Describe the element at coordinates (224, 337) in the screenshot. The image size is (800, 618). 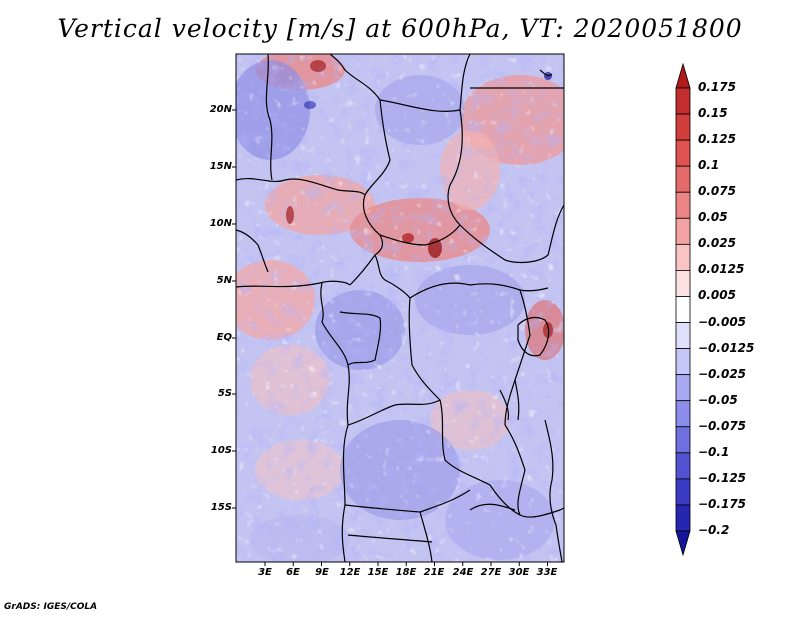
I see `lat-label: EQ` at that location.